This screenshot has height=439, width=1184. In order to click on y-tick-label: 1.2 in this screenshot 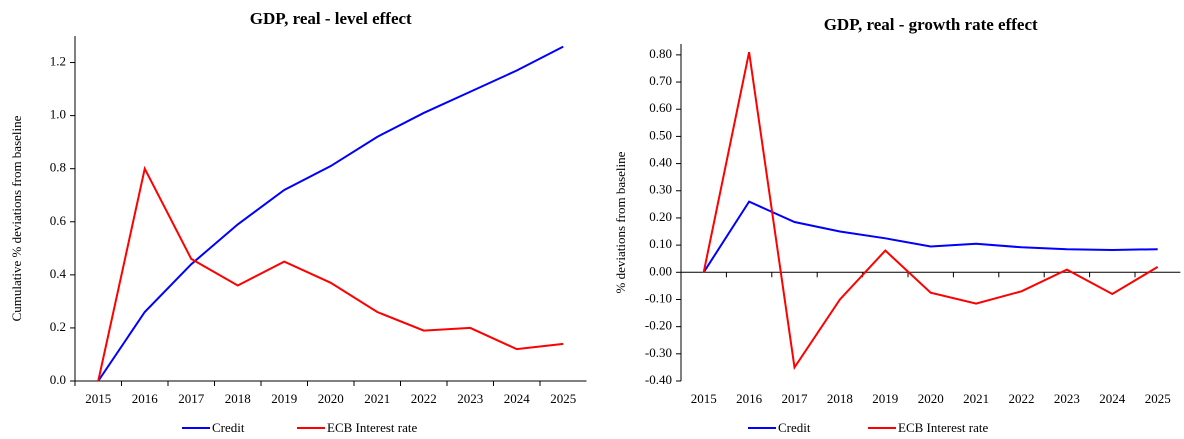, I will do `click(58, 61)`.